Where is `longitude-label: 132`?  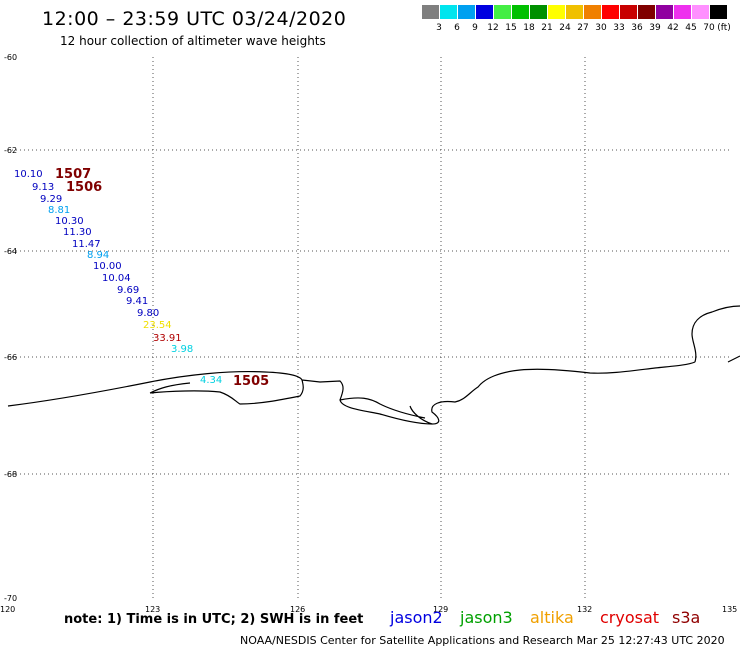
longitude-label: 132 is located at coordinates (584, 609).